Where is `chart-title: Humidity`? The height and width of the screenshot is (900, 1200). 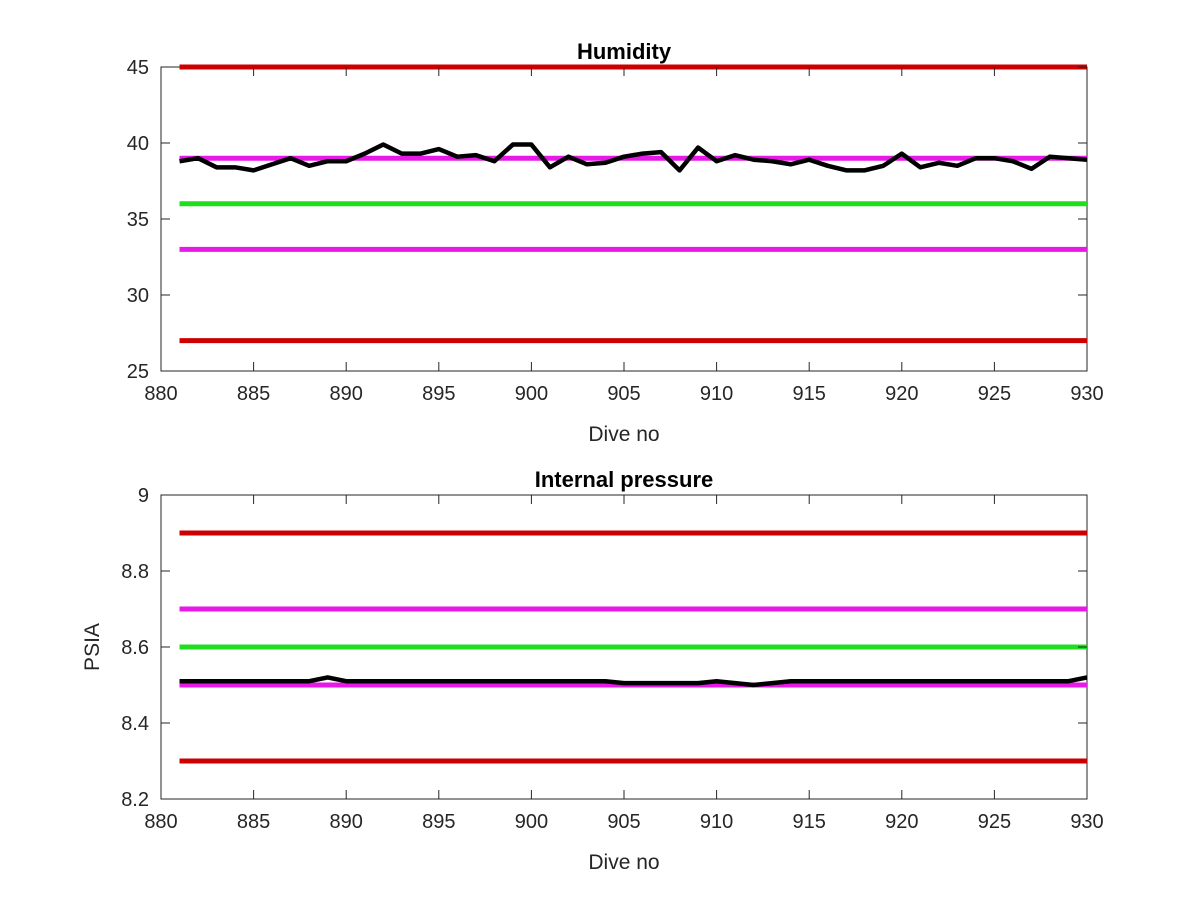 chart-title: Humidity is located at coordinates (624, 51).